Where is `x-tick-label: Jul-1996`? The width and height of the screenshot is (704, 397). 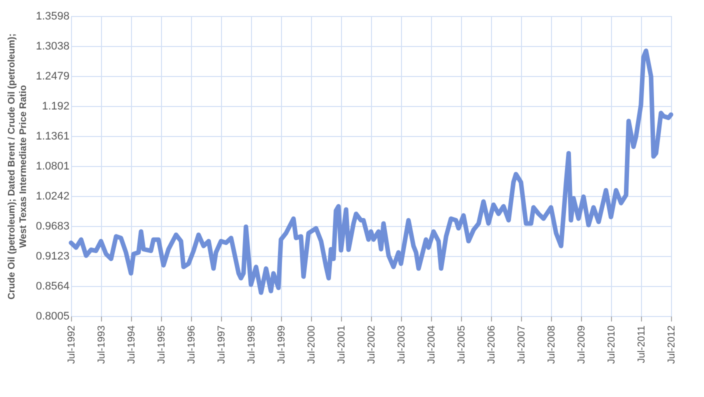 x-tick-label: Jul-1996 is located at coordinates (192, 344).